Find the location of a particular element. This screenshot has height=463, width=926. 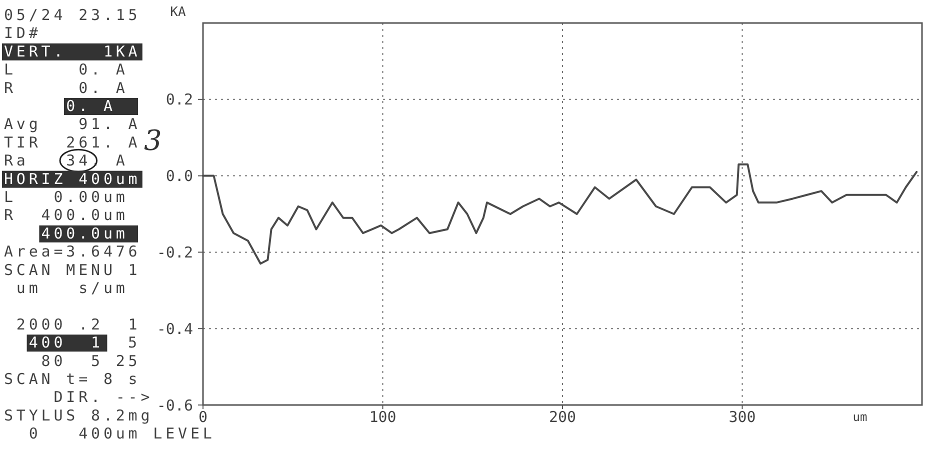

text: Area=3.6476 is located at coordinates (72, 251).